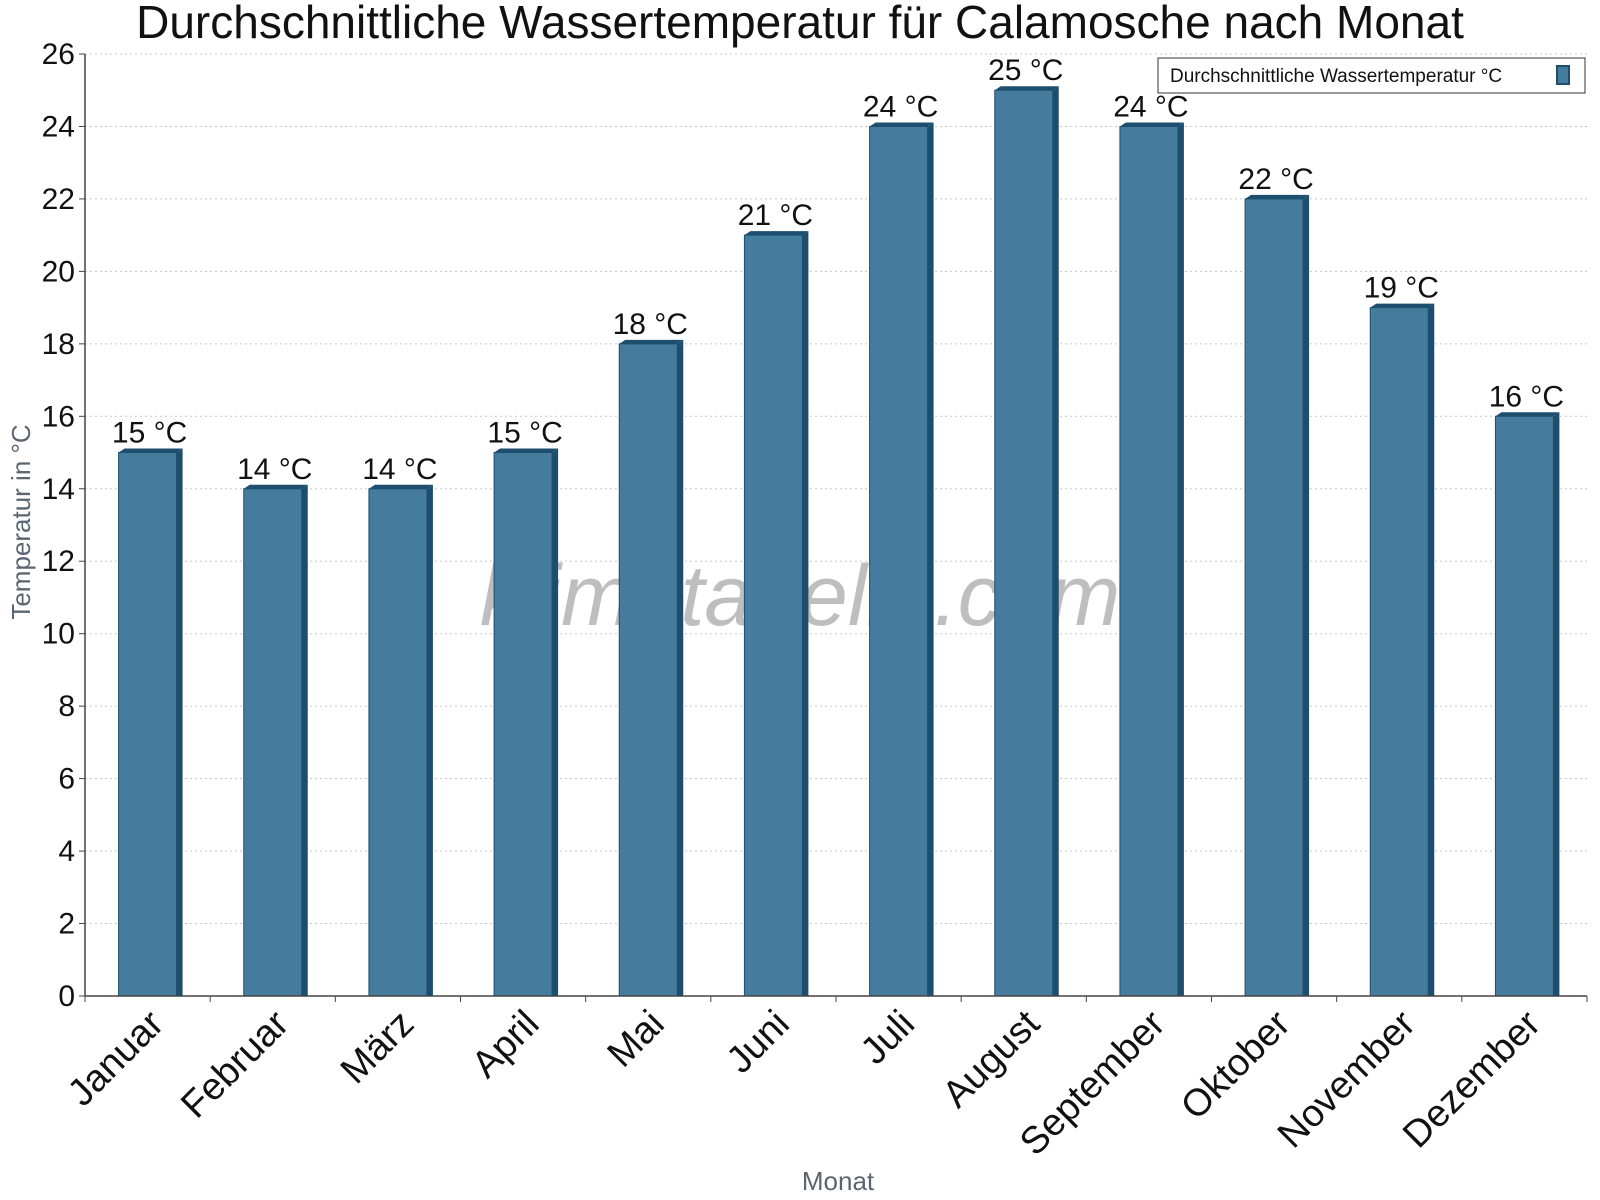 The image size is (1600, 1200). What do you see at coordinates (1025, 70) in the screenshot?
I see `data-label: 25 °C` at bounding box center [1025, 70].